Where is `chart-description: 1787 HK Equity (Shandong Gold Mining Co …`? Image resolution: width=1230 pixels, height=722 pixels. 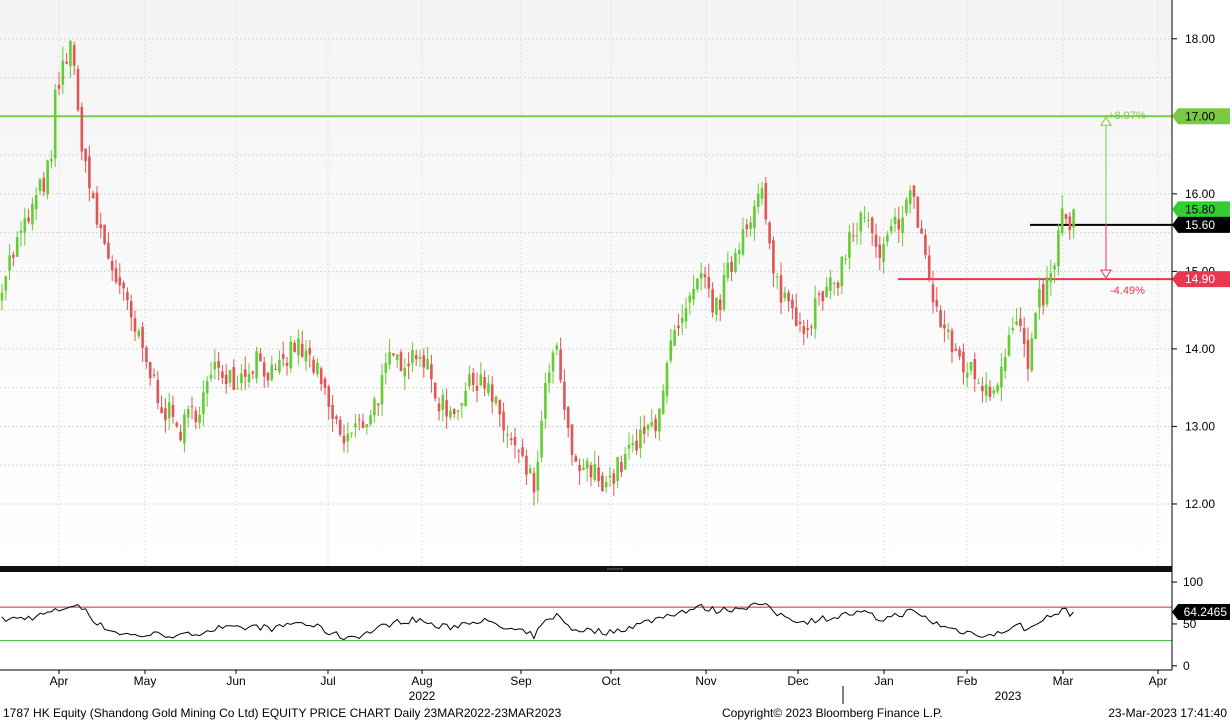 chart-description: 1787 HK Equity (Shandong Gold Mining Co … is located at coordinates (282, 713).